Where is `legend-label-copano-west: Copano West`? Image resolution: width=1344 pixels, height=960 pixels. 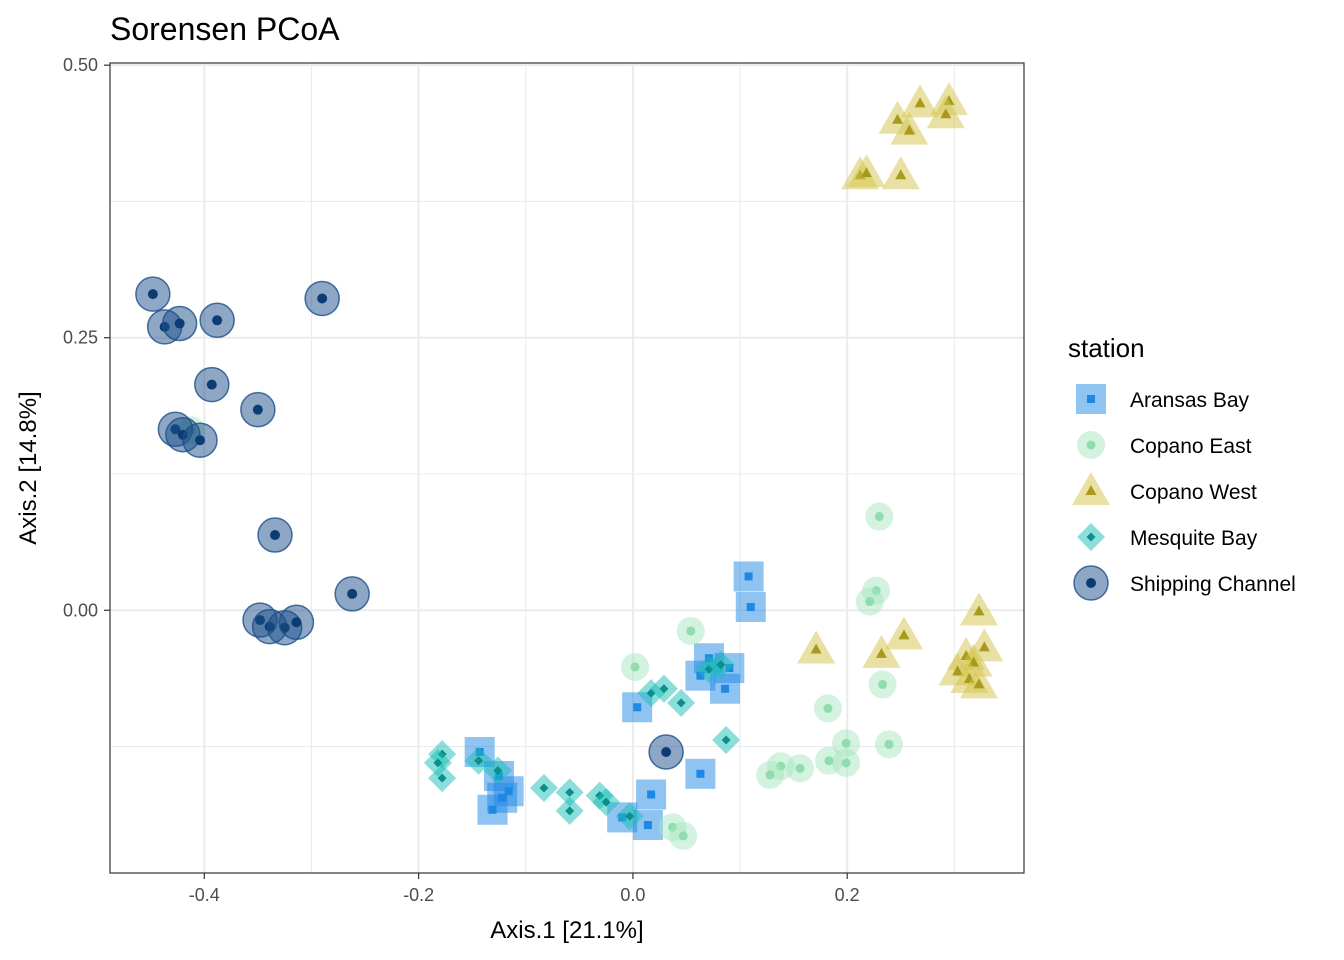 legend-label-copano-west: Copano West is located at coordinates (1193, 492).